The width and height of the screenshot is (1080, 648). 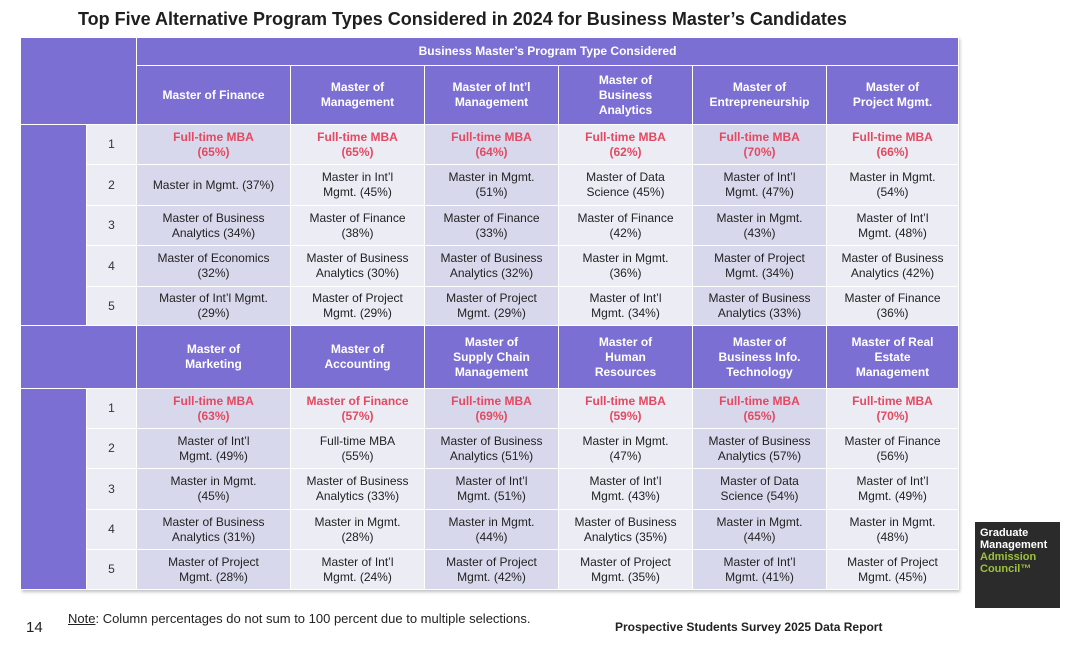 What do you see at coordinates (892, 536) in the screenshot?
I see `text-line: (48%)` at bounding box center [892, 536].